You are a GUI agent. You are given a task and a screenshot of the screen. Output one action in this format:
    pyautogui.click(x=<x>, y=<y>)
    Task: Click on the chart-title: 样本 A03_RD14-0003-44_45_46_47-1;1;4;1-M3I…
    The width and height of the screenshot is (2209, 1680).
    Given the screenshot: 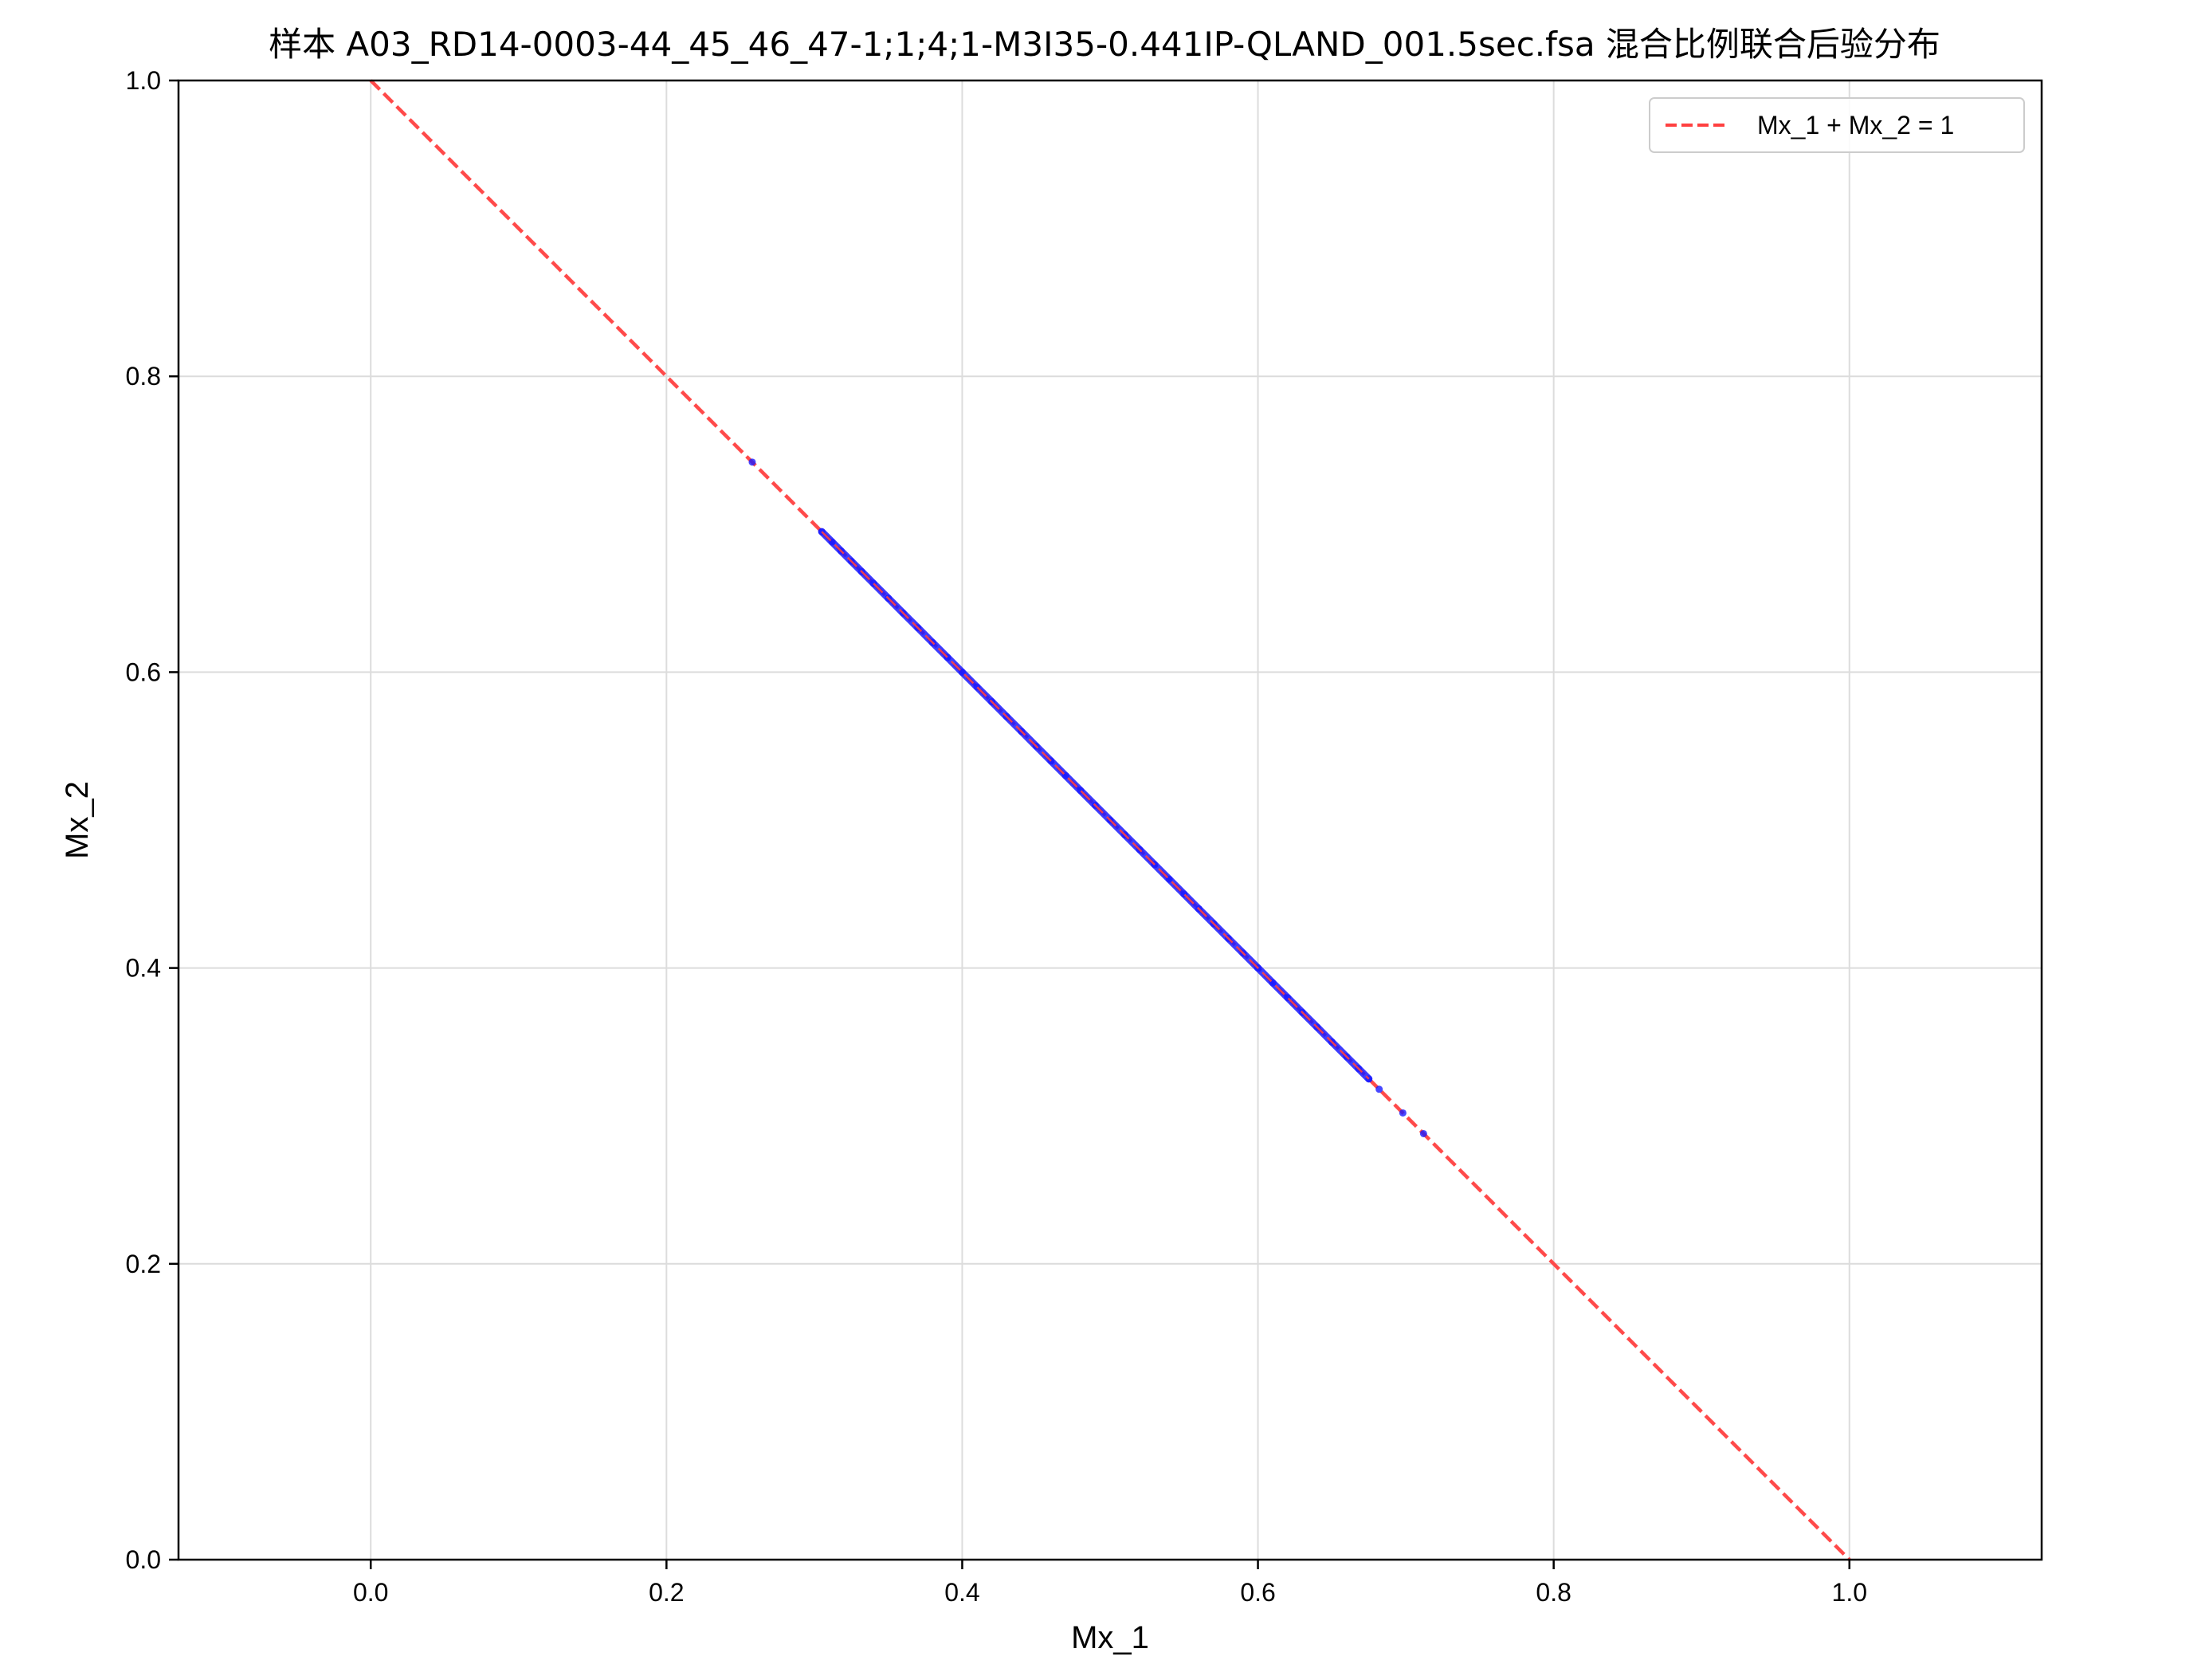 What is the action you would take?
    pyautogui.click(x=1104, y=44)
    